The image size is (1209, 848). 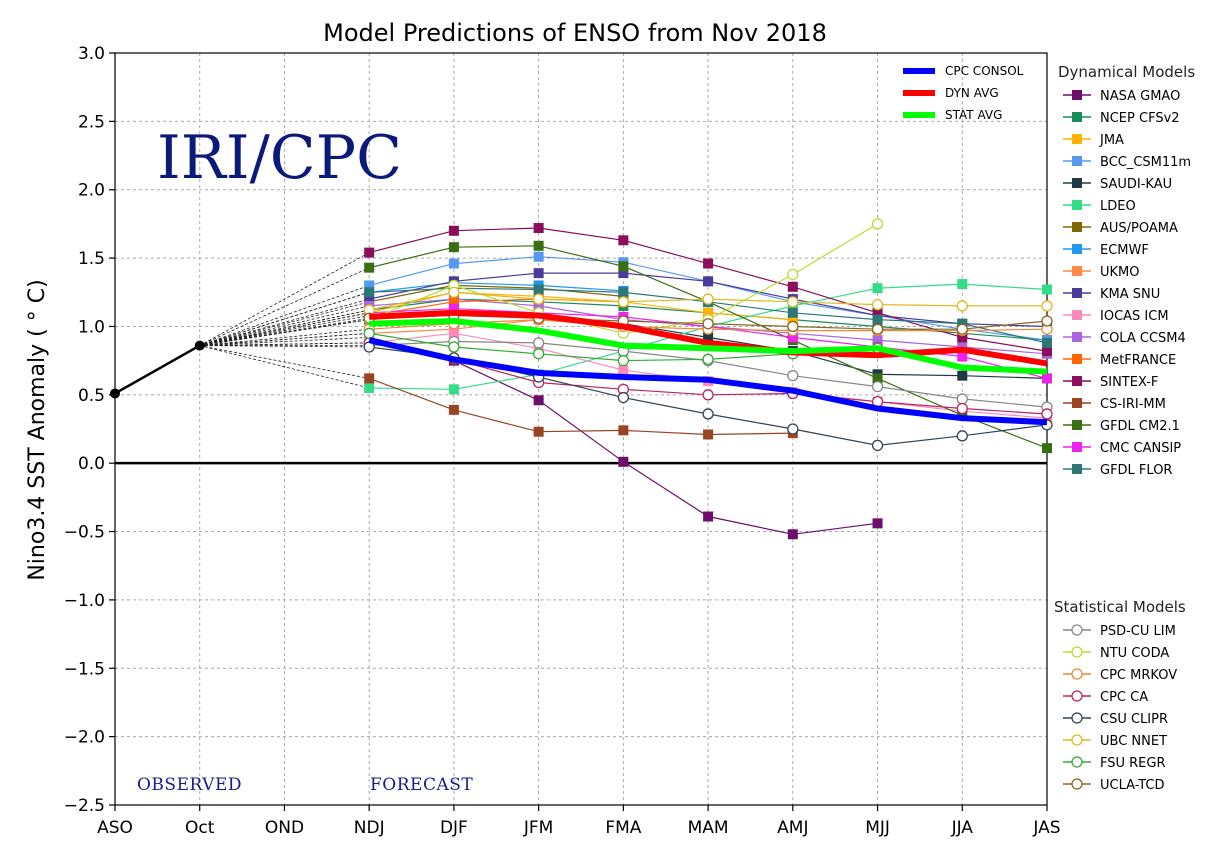 What do you see at coordinates (708, 346) in the screenshot?
I see `series-stat-avg` at bounding box center [708, 346].